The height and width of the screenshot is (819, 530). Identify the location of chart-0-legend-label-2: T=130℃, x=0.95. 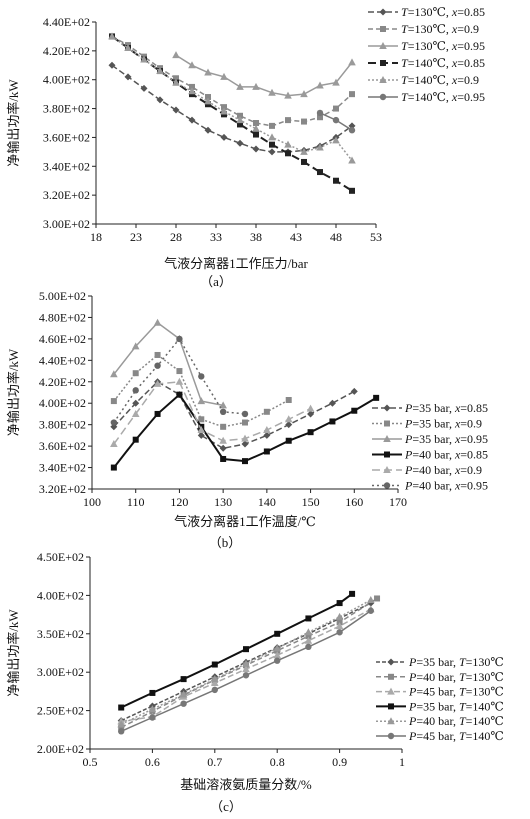
(443, 46).